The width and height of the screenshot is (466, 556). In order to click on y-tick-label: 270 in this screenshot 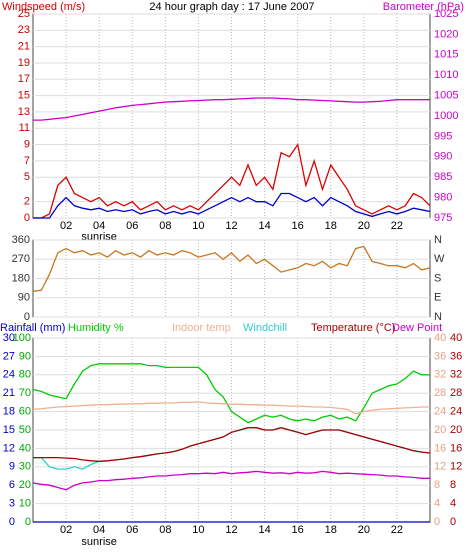, I will do `click(21, 259)`.